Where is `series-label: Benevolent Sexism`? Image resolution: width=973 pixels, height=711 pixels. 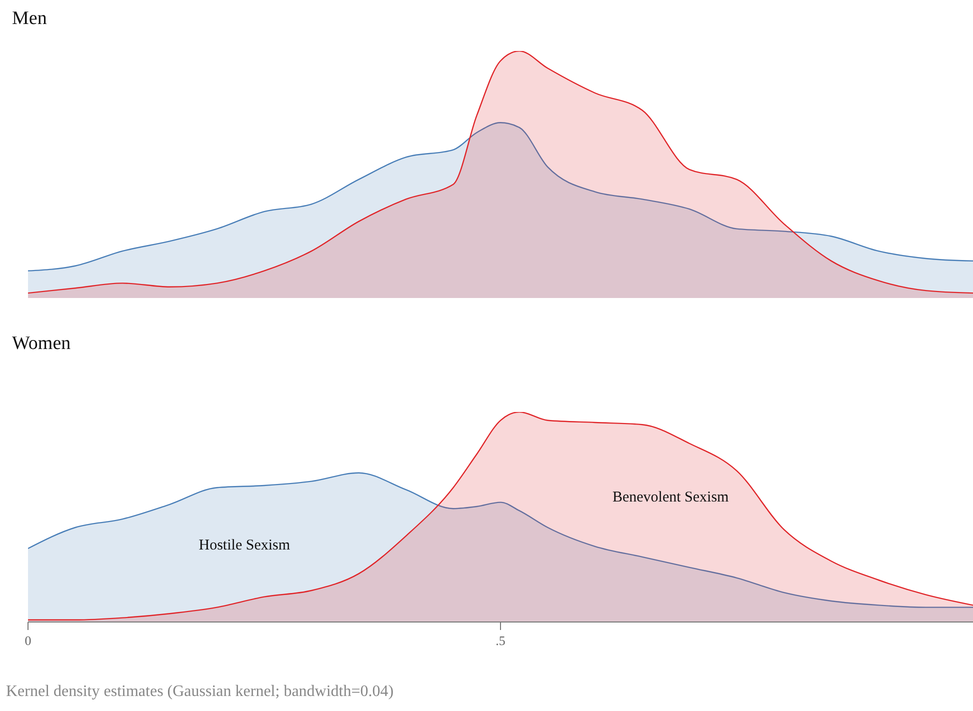 series-label: Benevolent Sexism is located at coordinates (671, 497).